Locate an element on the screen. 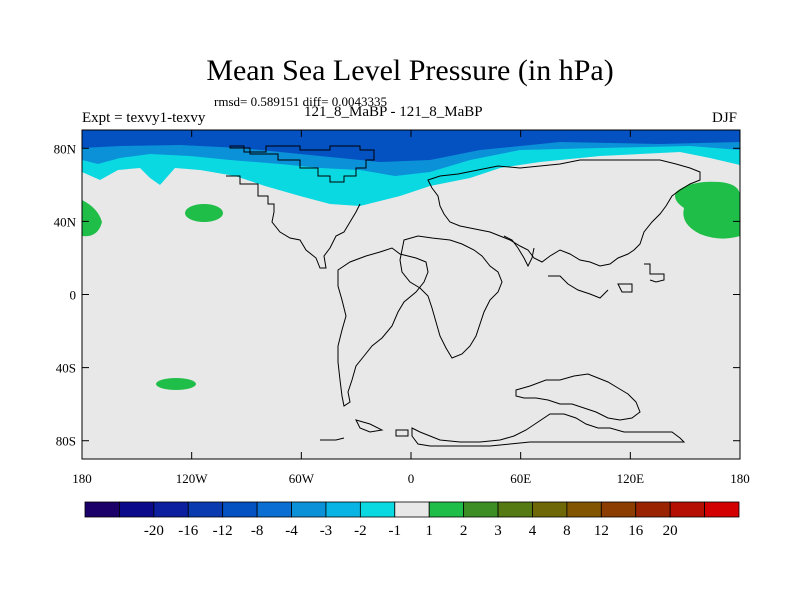 Image resolution: width=800 pixels, height=600 pixels. n-pacific-small-high is located at coordinates (204, 213).